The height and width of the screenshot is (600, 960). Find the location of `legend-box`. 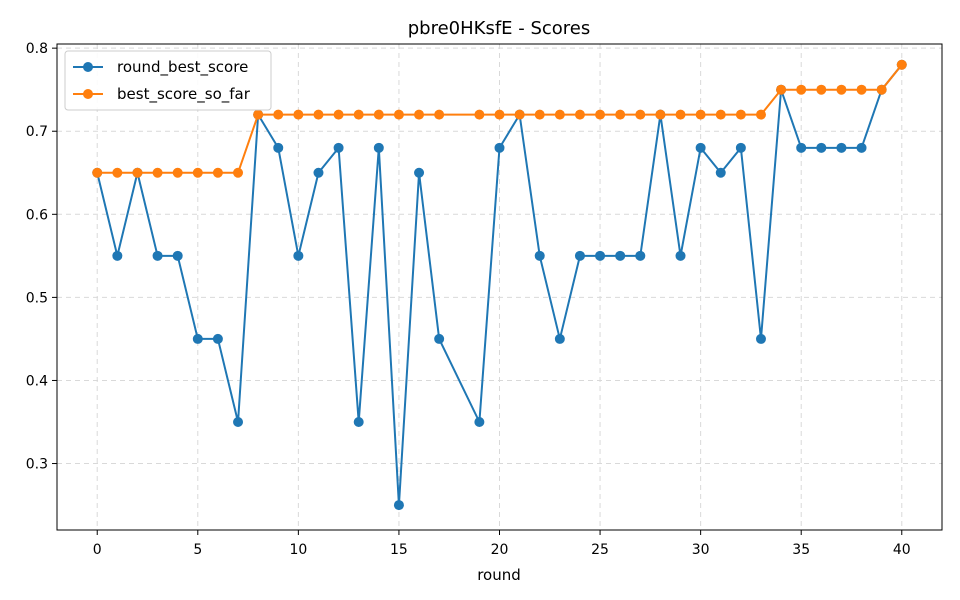

legend-box is located at coordinates (168, 80).